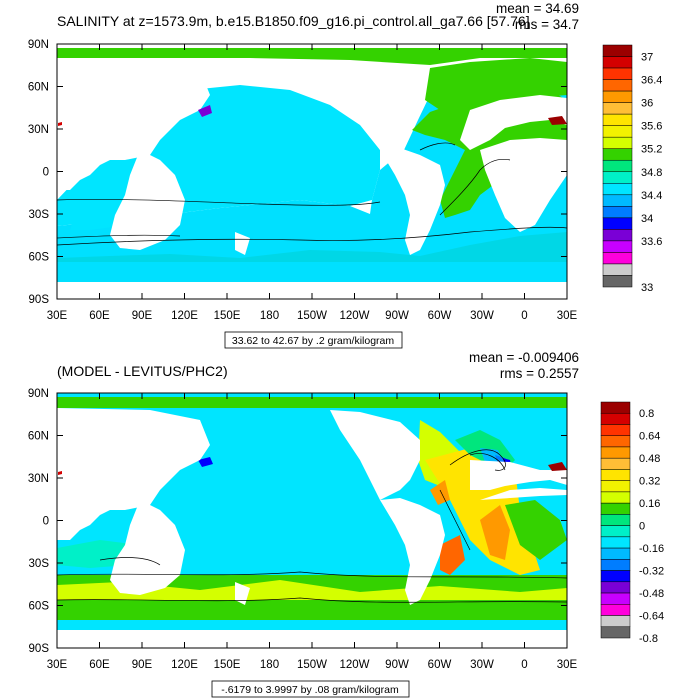  I want to click on mean-stat: mean = -0.009406, so click(524, 357).